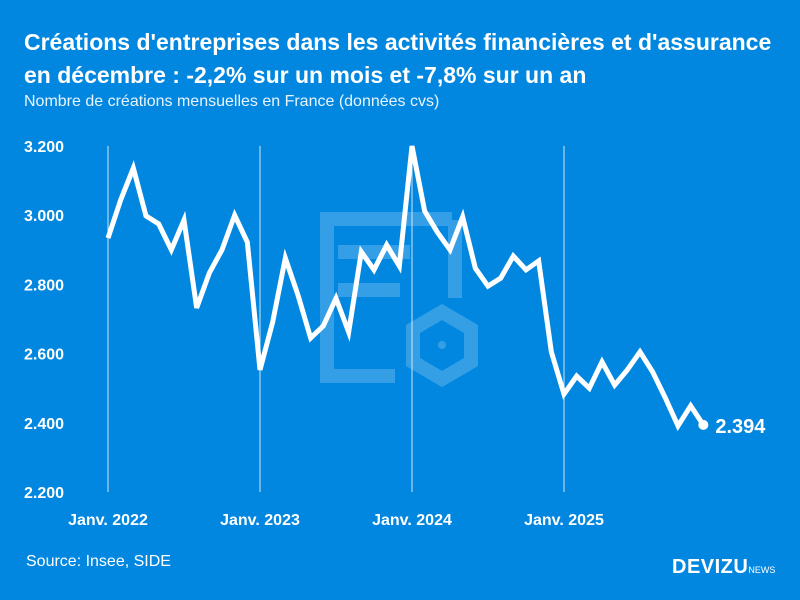  What do you see at coordinates (44, 493) in the screenshot?
I see `y-tick-label: 2.200` at bounding box center [44, 493].